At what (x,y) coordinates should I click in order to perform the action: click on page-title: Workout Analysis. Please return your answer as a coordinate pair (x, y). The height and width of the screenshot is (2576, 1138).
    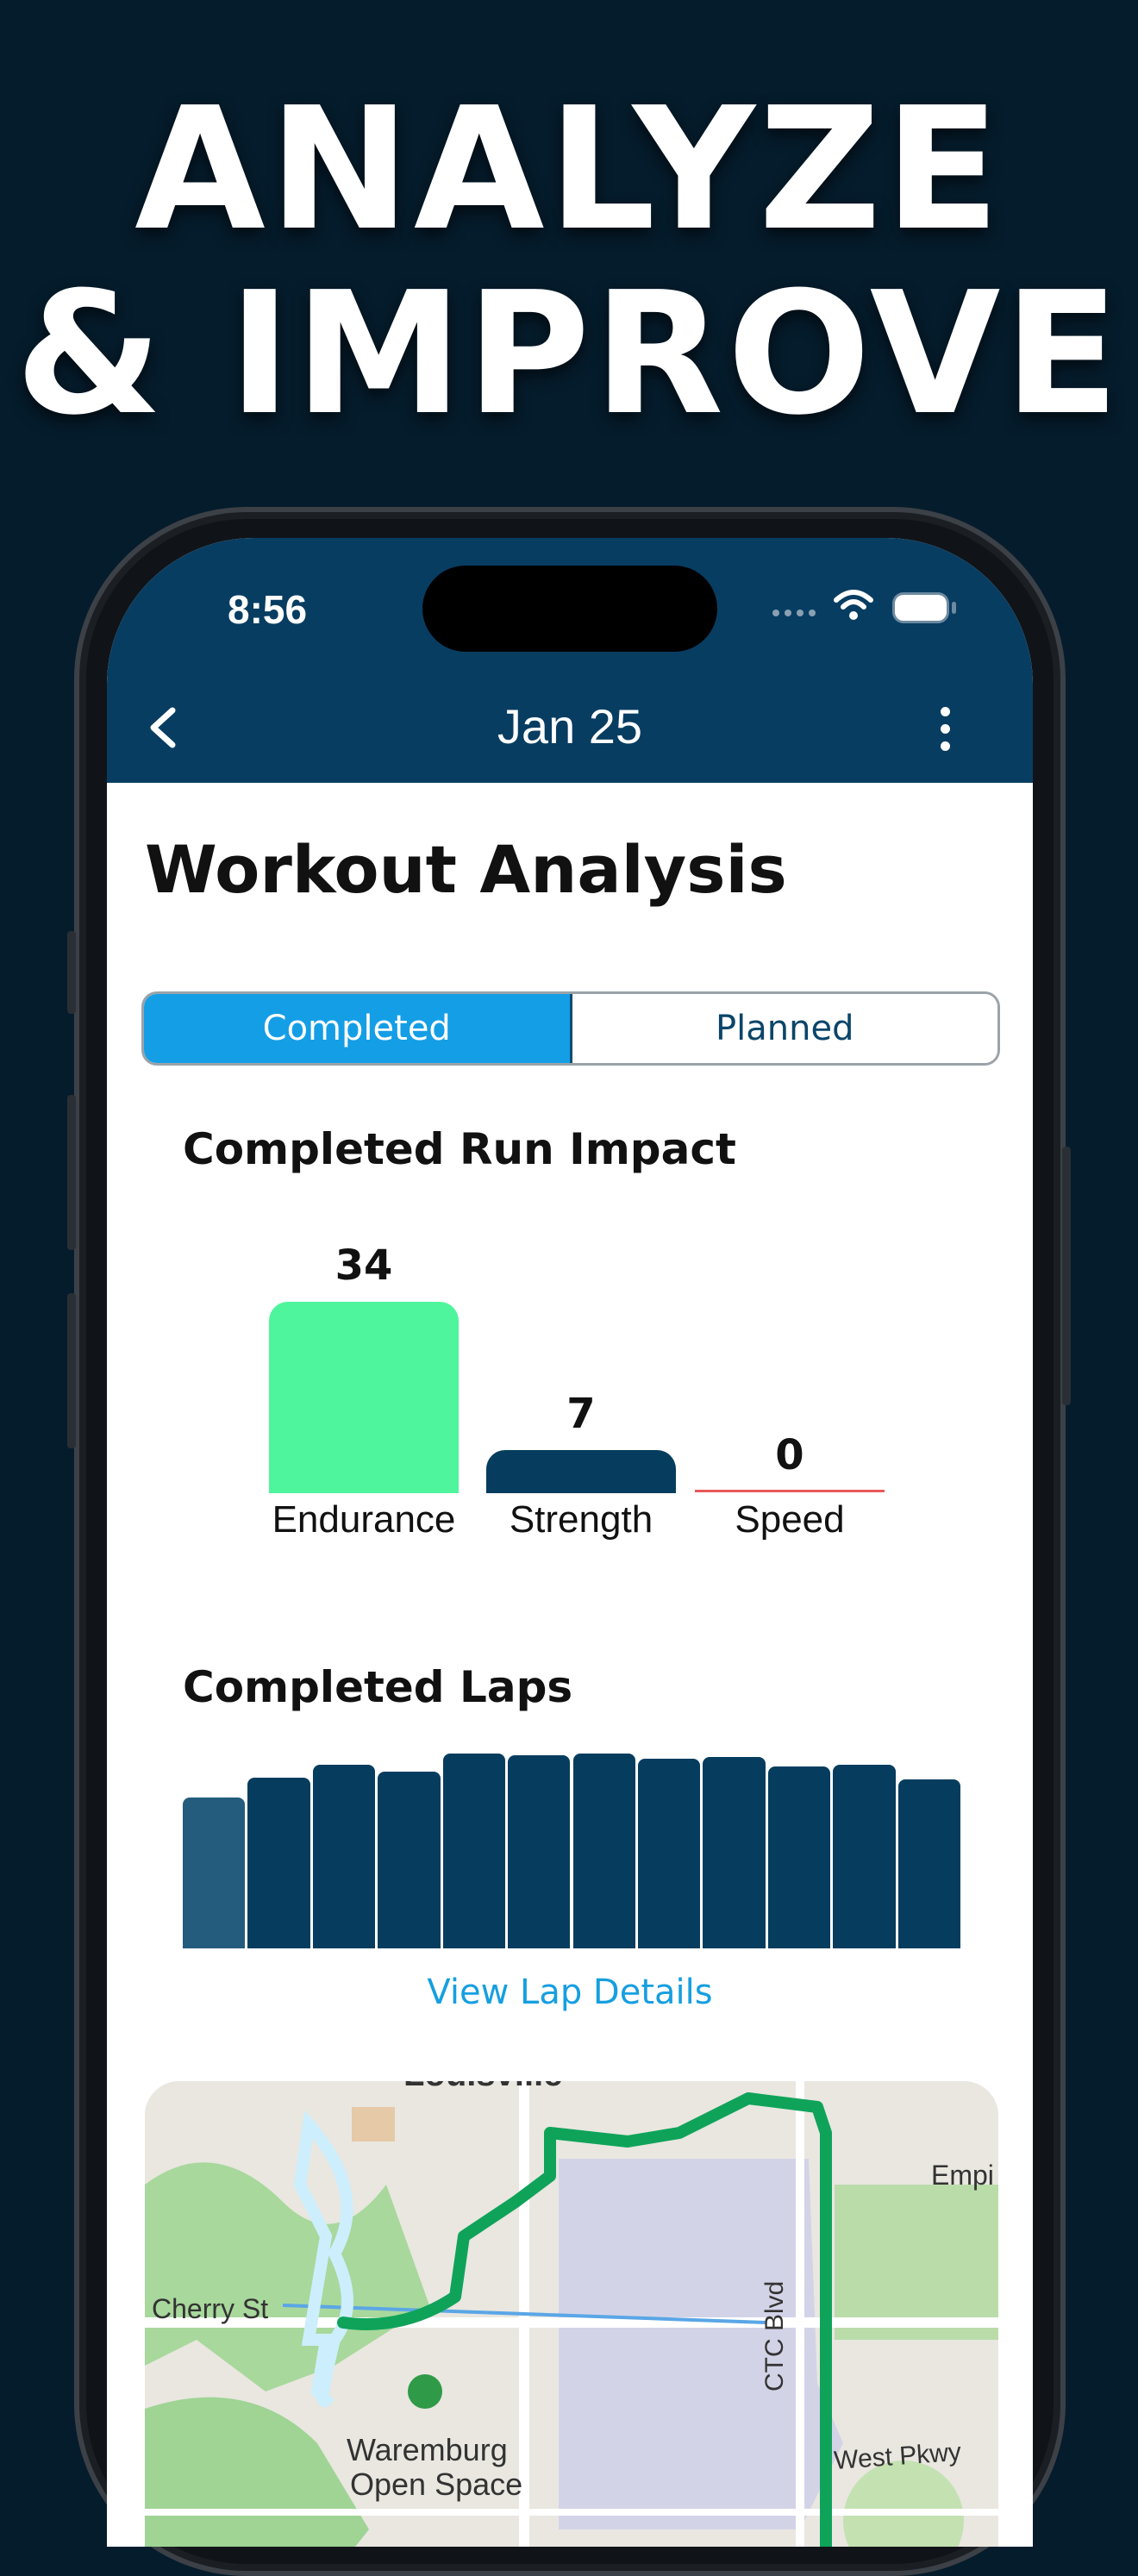
    Looking at the image, I should click on (466, 869).